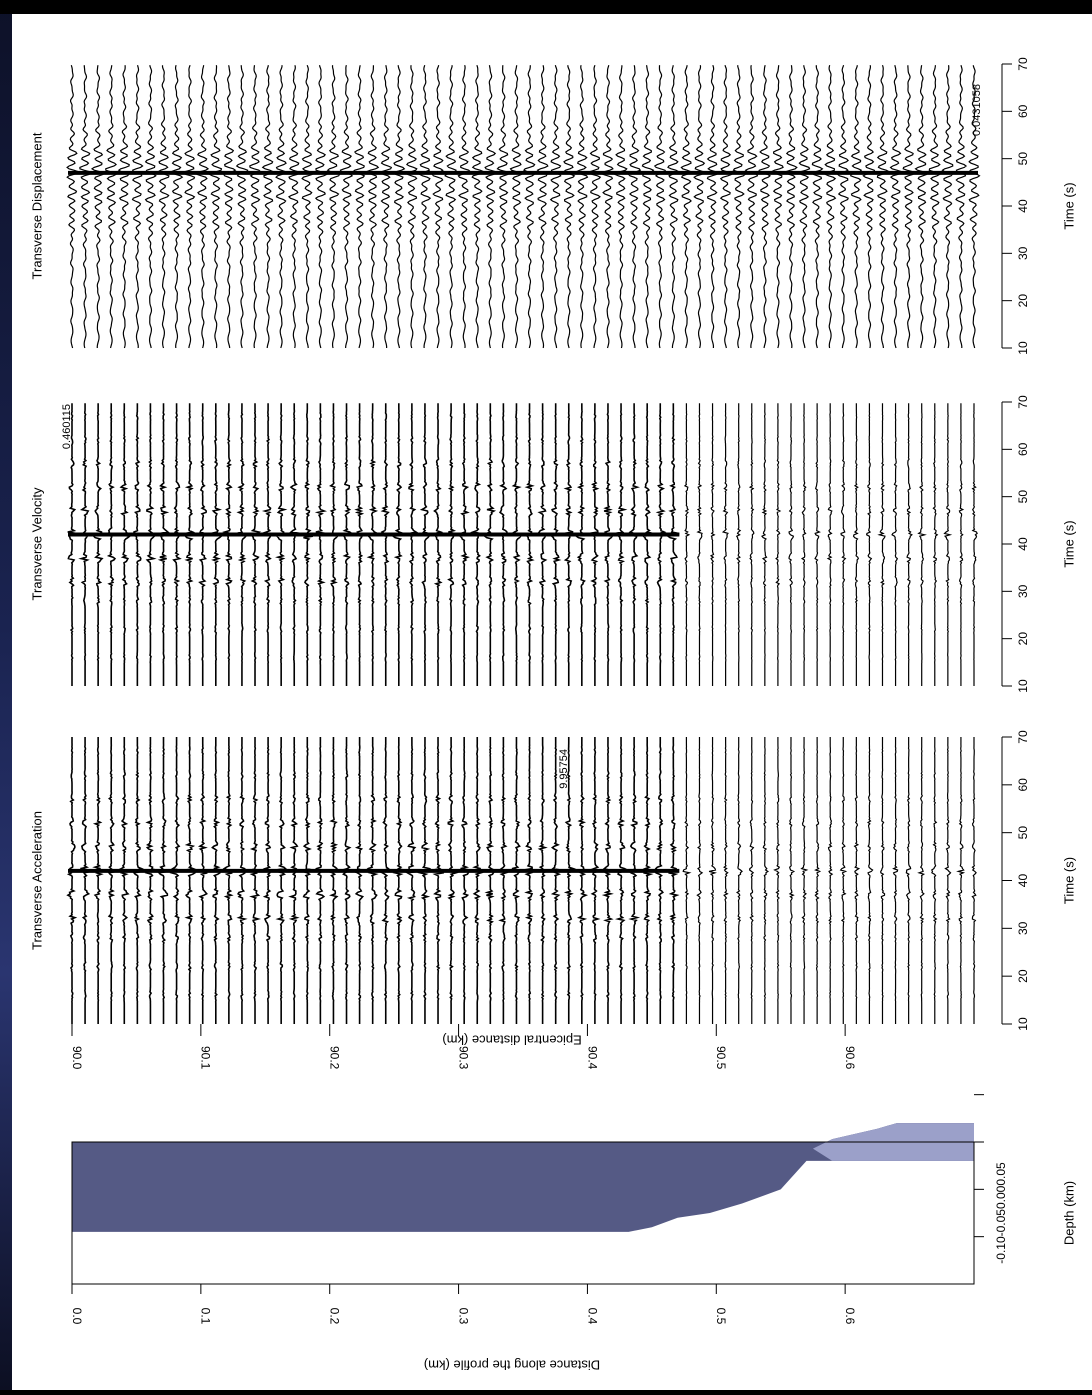 The width and height of the screenshot is (1092, 1395). Describe the element at coordinates (523, 1187) in the screenshot. I see `deep-layer` at that location.